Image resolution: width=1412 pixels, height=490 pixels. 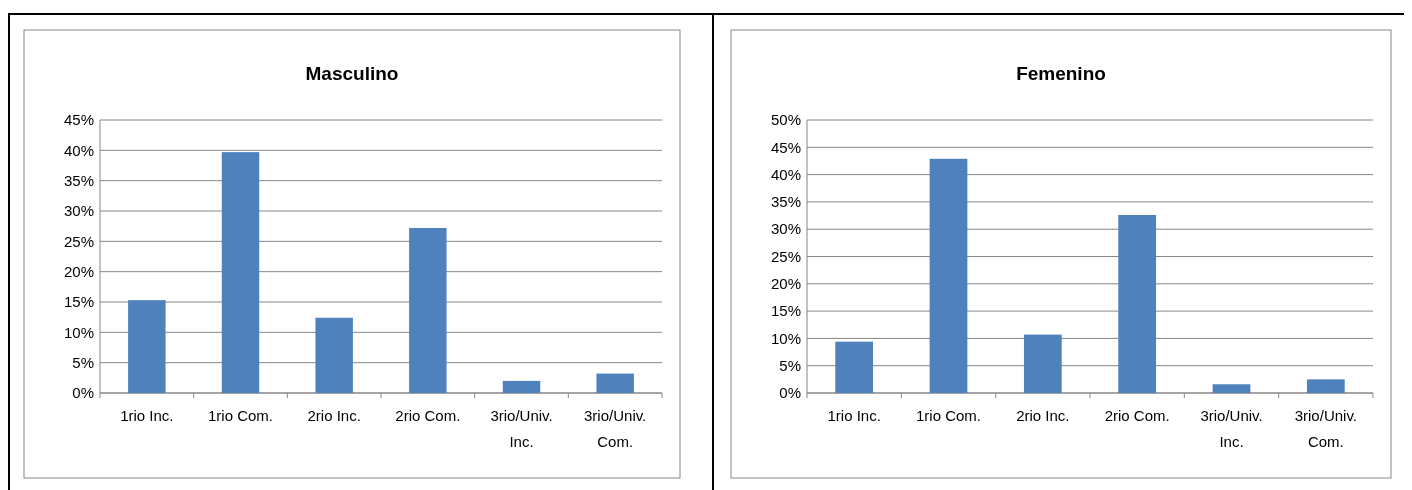 What do you see at coordinates (352, 73) in the screenshot?
I see `chart-title: Masculino` at bounding box center [352, 73].